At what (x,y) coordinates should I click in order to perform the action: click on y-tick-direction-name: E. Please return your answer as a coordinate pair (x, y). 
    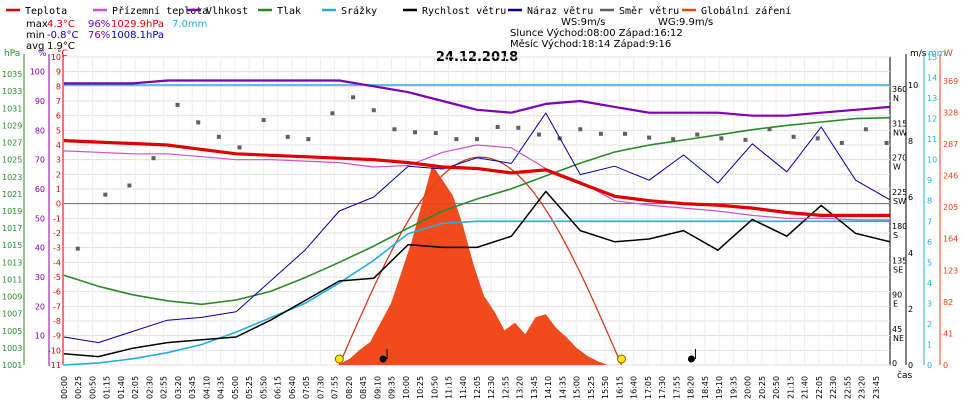
    Looking at the image, I should click on (895, 304).